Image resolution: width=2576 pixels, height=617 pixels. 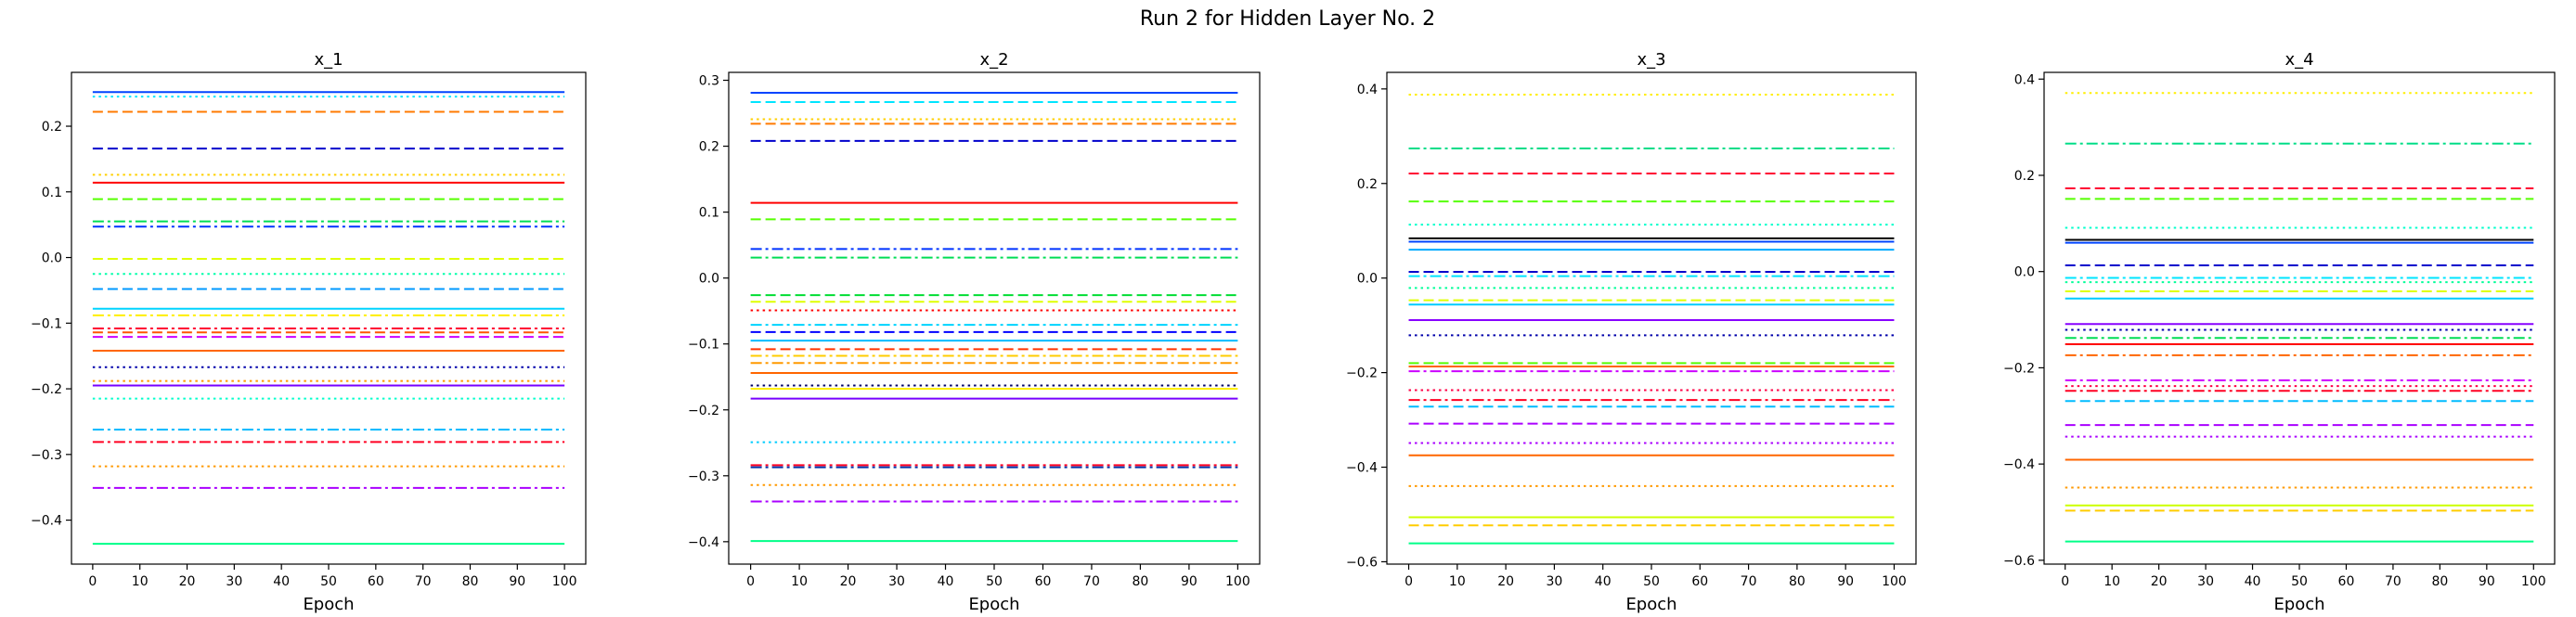 What do you see at coordinates (328, 60) in the screenshot?
I see `panel-title: x_1` at bounding box center [328, 60].